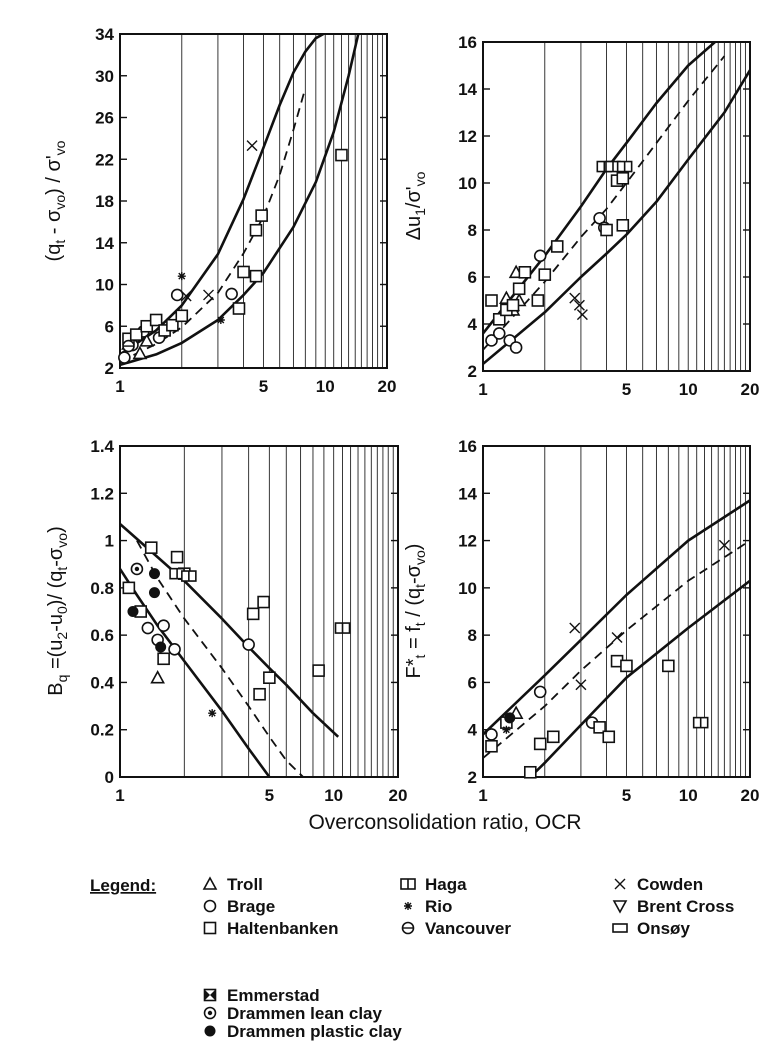 The image size is (784, 1056). What do you see at coordinates (663, 928) in the screenshot?
I see `legend-label: Onsøy` at bounding box center [663, 928].